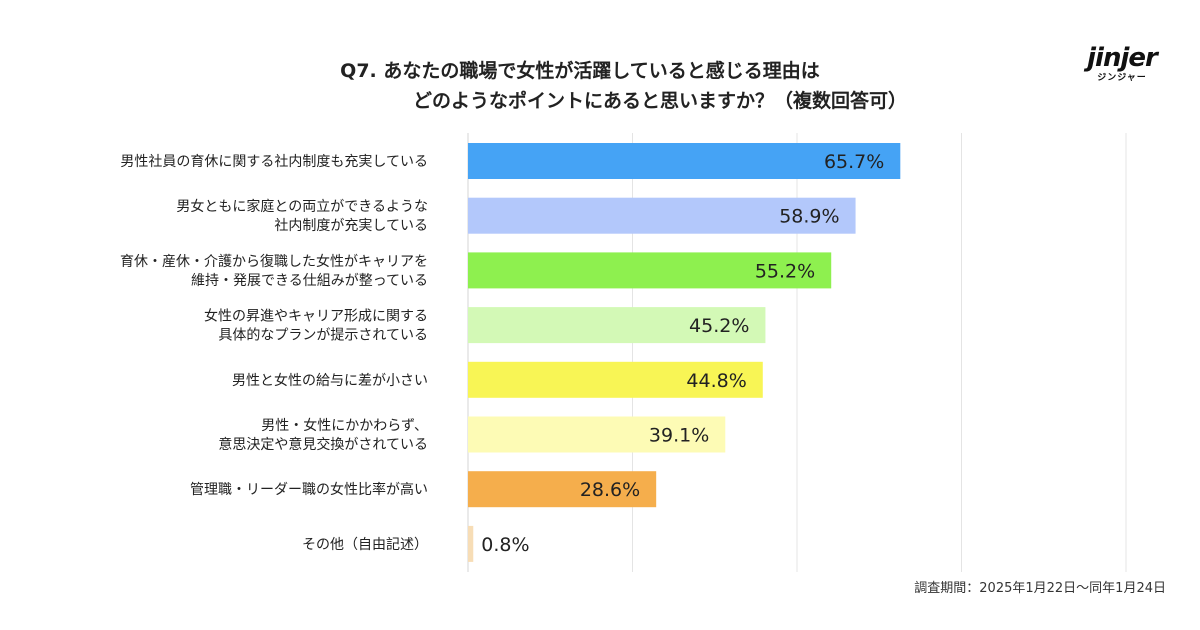 The height and width of the screenshot is (630, 1200). I want to click on category-label: 男性・女性にかかわらず、, so click(344, 425).